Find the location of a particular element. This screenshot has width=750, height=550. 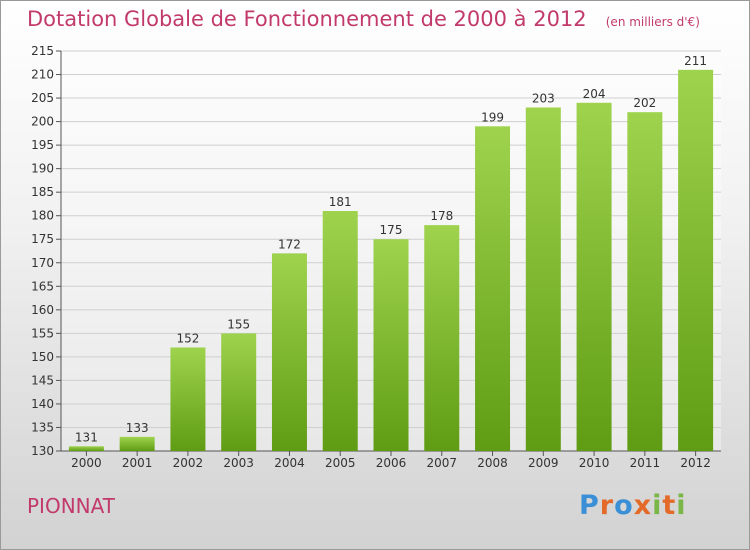

x-tick-label: 2012 is located at coordinates (695, 463).